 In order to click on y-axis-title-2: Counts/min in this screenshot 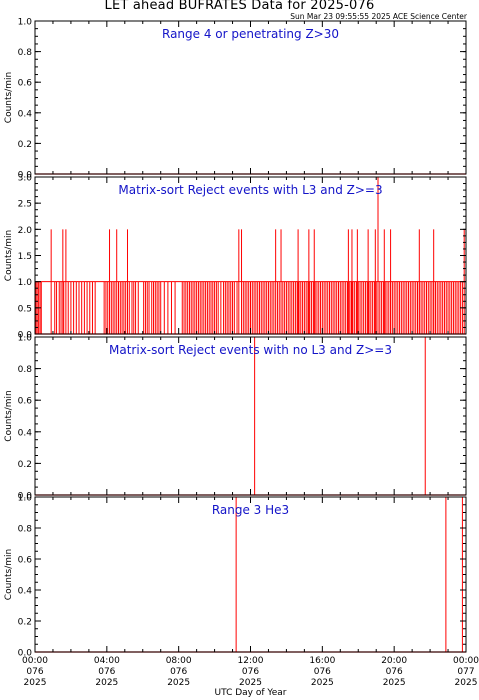, I will do `click(9, 415)`.